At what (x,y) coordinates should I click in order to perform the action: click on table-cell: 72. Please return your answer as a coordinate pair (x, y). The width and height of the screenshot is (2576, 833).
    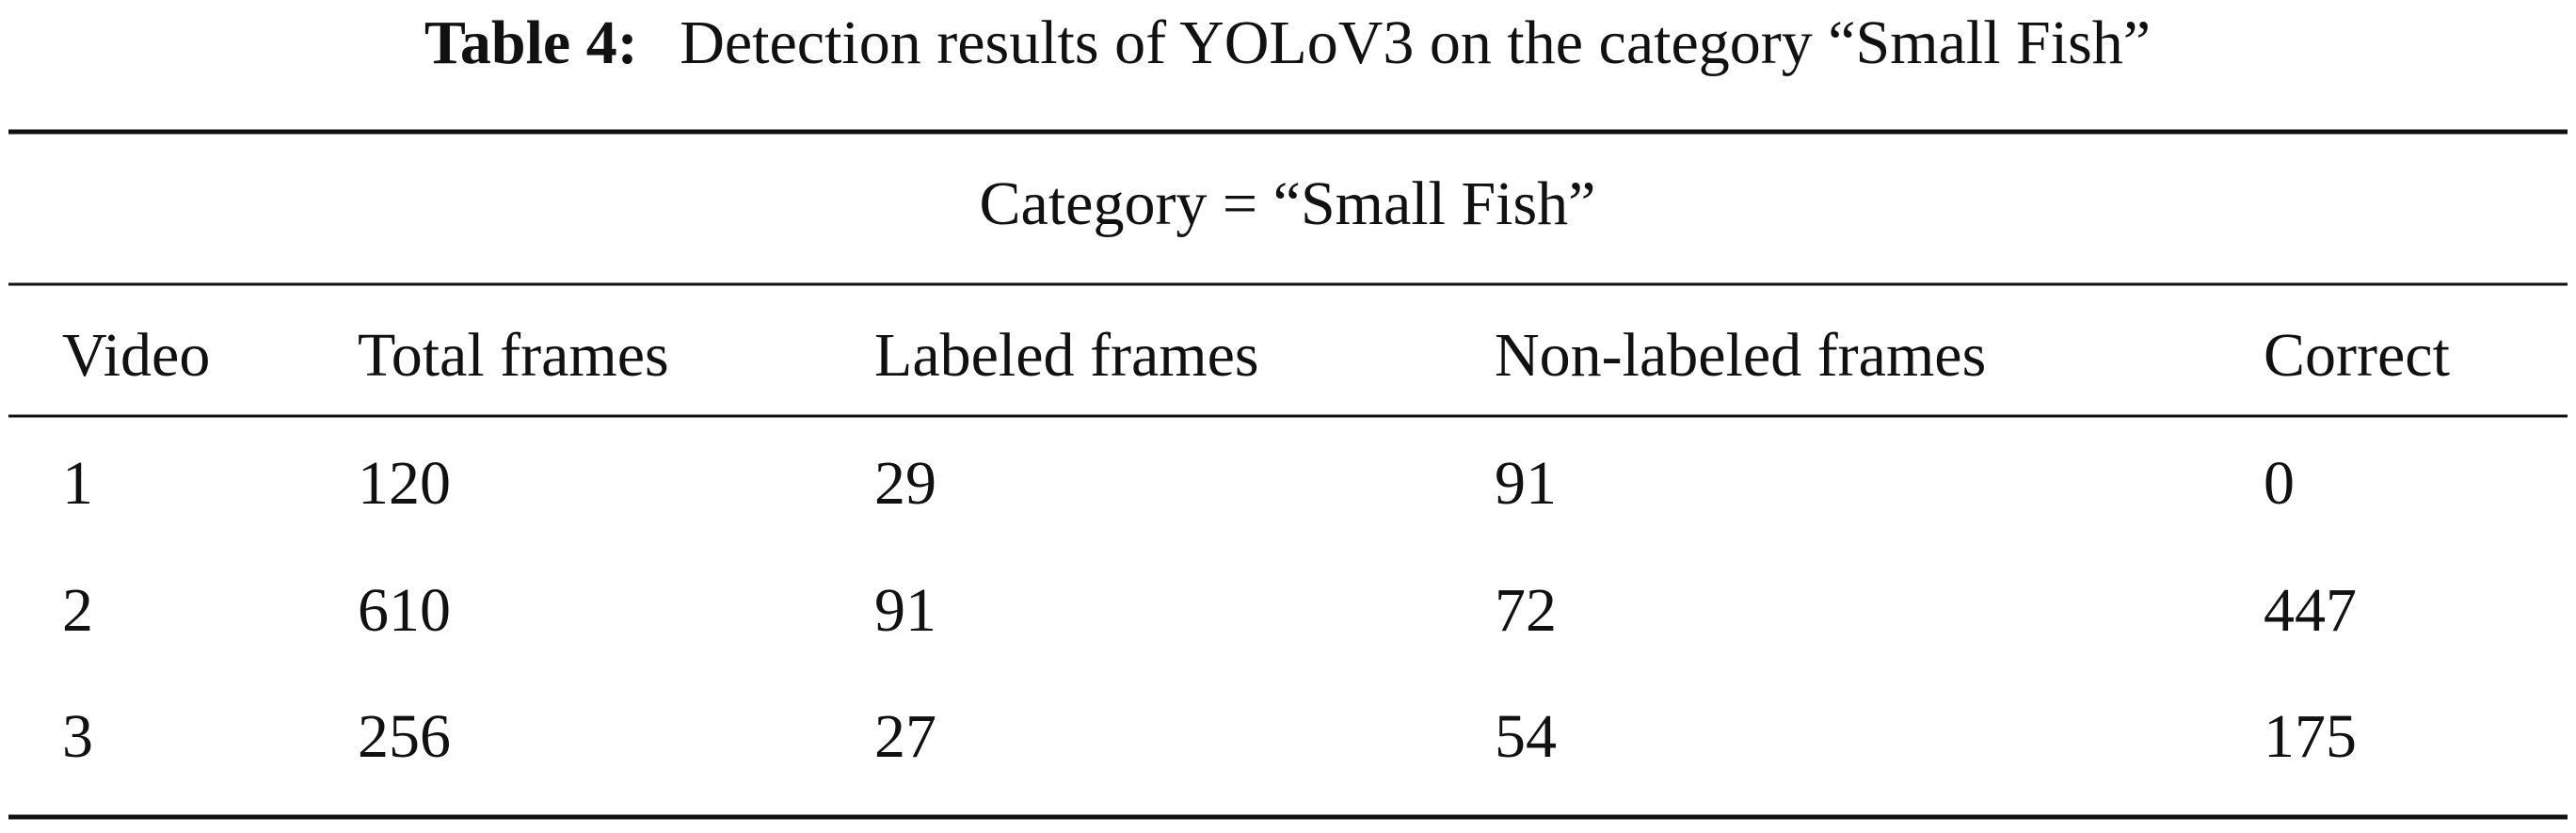
    Looking at the image, I should click on (1526, 610).